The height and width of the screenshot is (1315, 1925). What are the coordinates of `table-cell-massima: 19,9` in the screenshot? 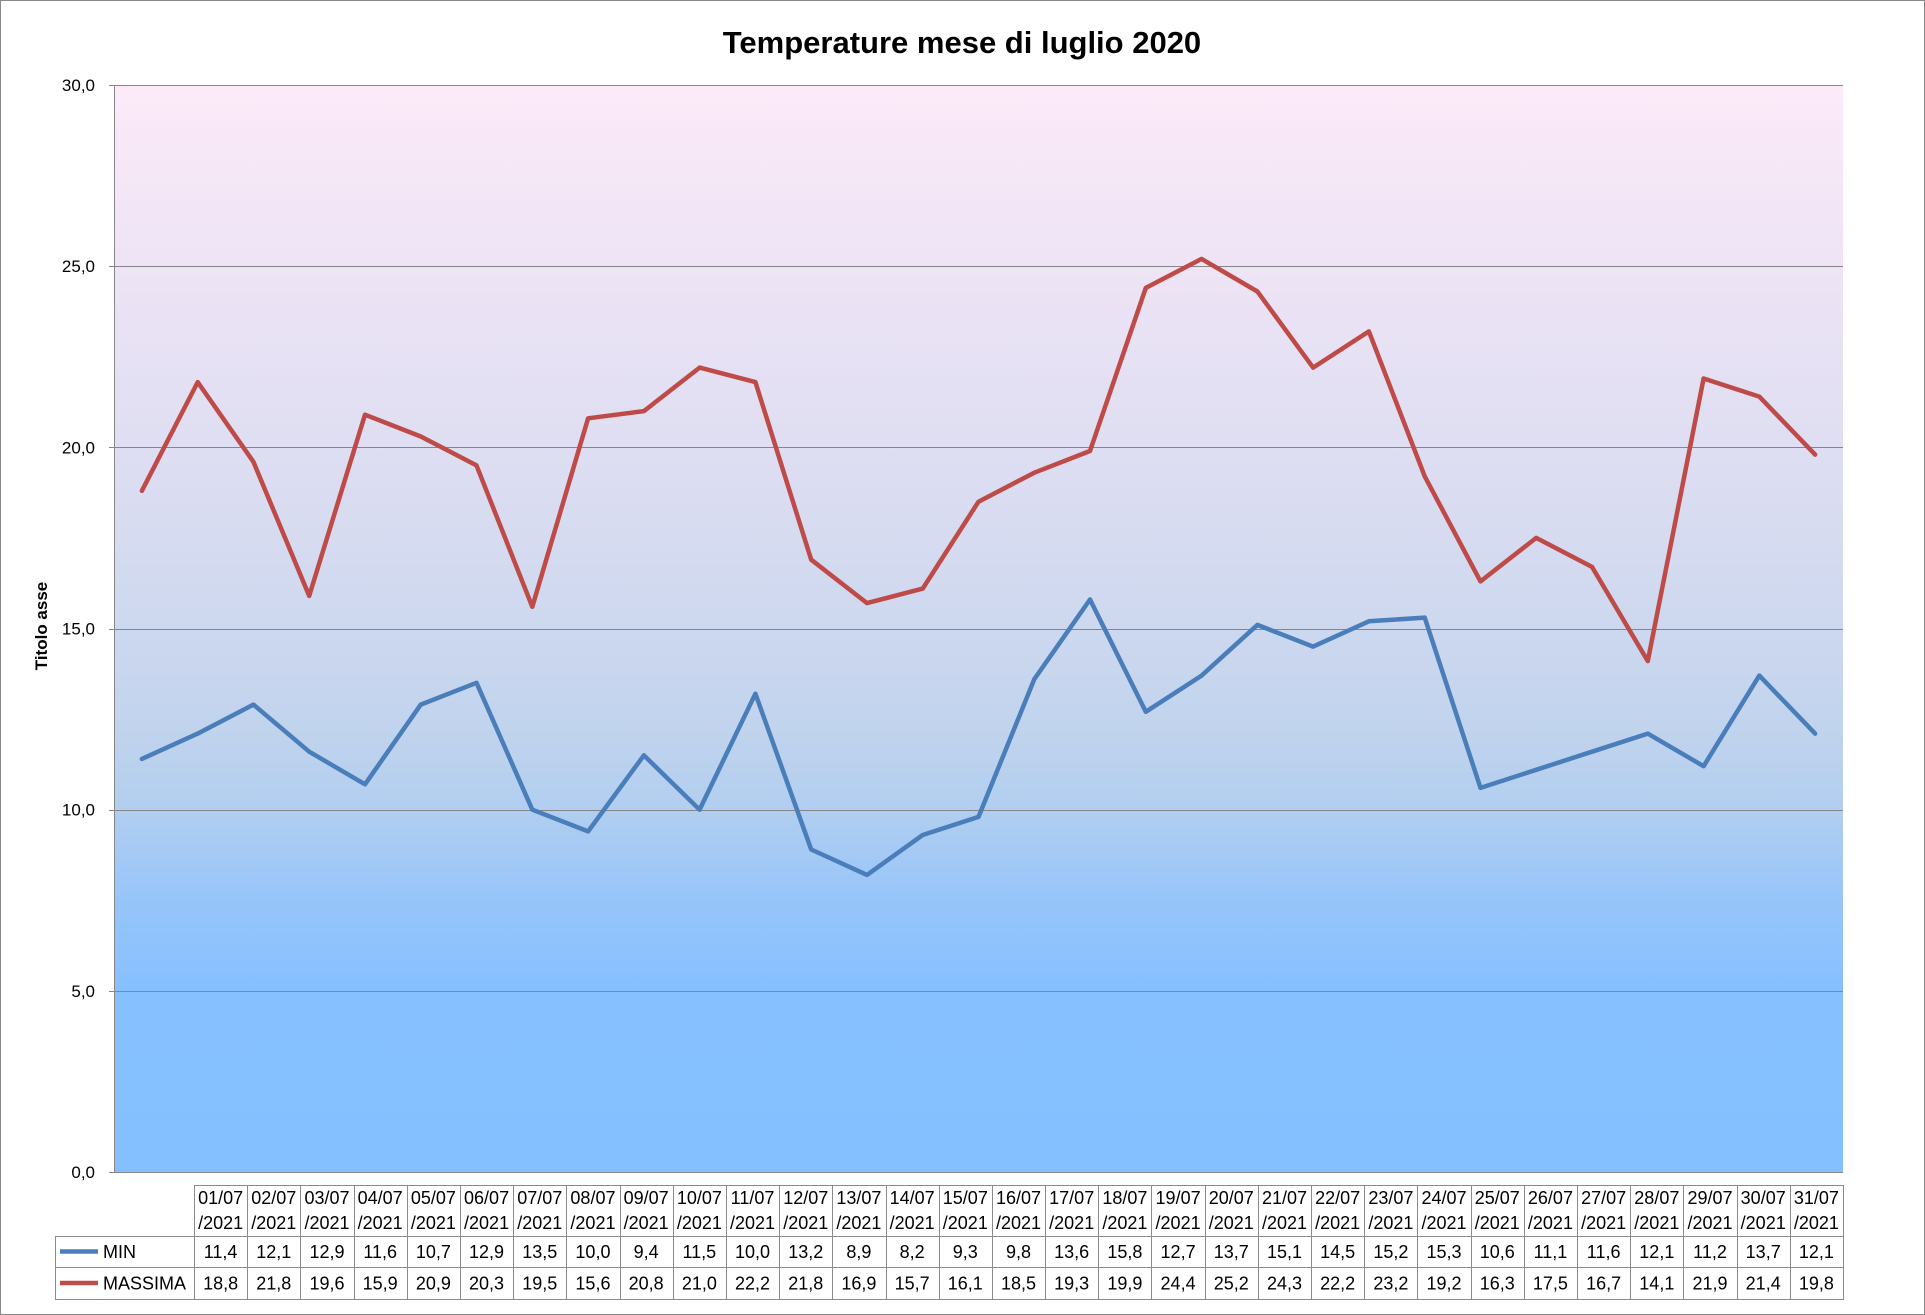 It's located at (1124, 1284).